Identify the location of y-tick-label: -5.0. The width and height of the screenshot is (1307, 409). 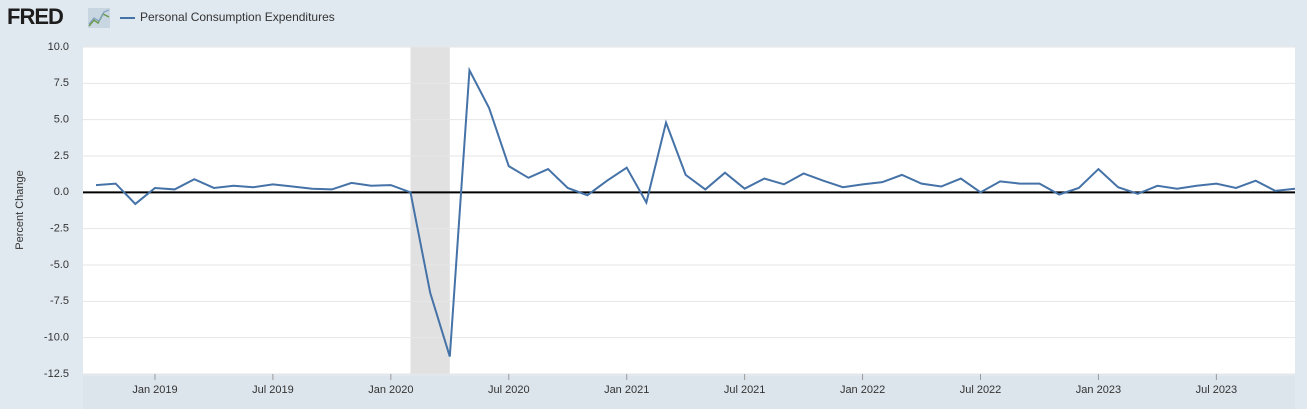
(59, 265).